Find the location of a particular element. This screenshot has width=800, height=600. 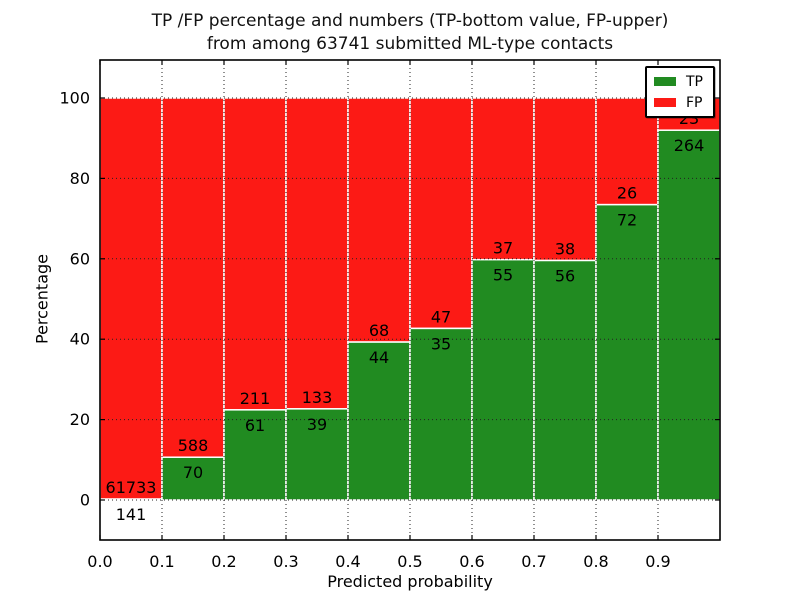

bar-fp-count-label: 133 is located at coordinates (317, 397).